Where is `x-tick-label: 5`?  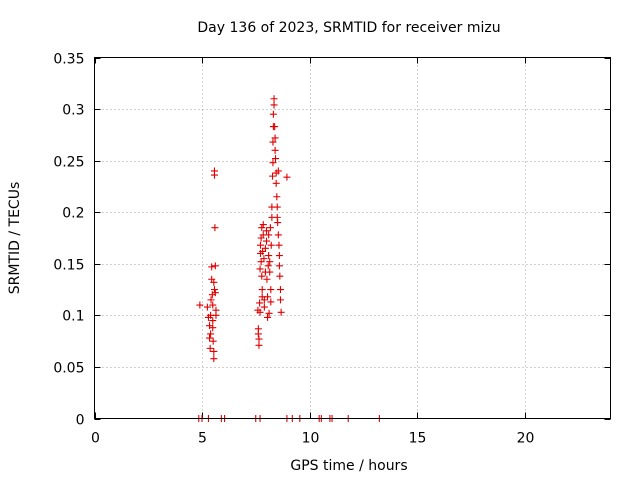
x-tick-label: 5 is located at coordinates (202, 439).